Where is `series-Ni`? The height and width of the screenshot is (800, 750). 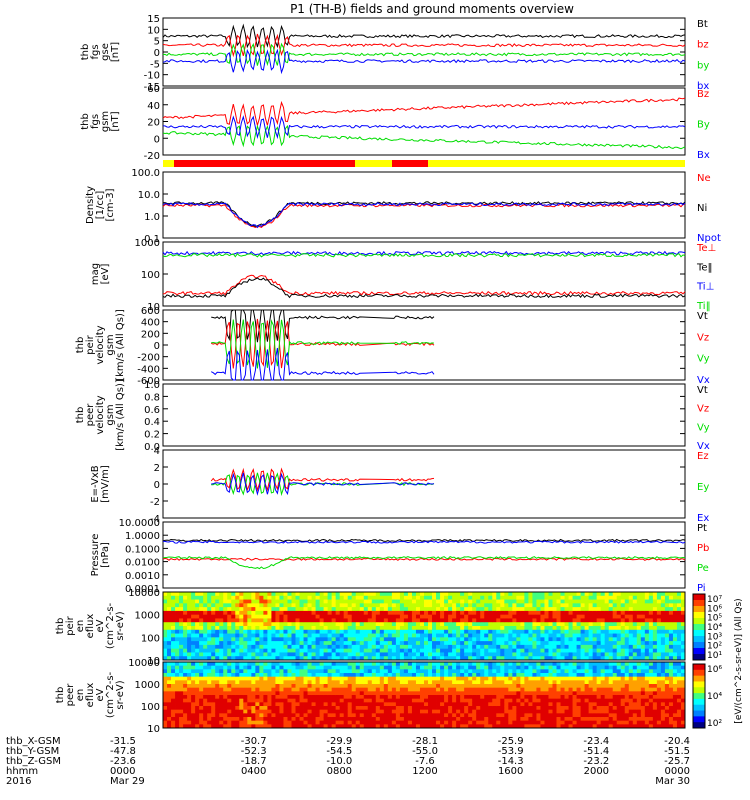 series-Ni is located at coordinates (424, 214).